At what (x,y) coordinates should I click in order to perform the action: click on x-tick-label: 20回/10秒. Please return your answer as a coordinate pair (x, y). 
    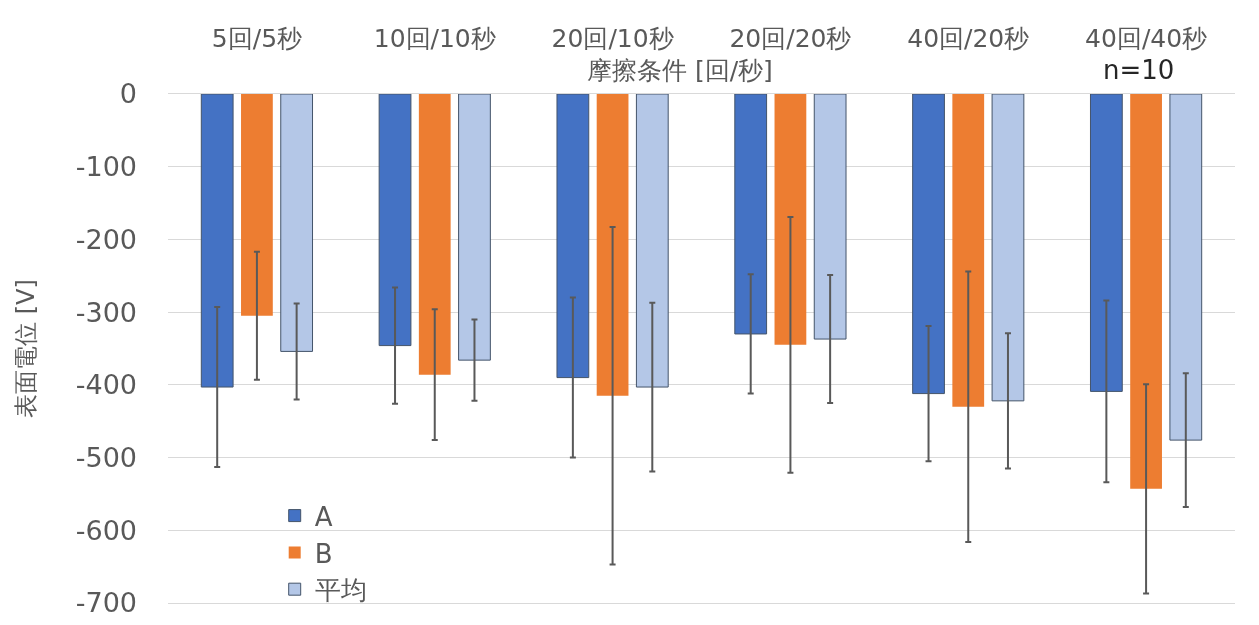
    Looking at the image, I should click on (612, 38).